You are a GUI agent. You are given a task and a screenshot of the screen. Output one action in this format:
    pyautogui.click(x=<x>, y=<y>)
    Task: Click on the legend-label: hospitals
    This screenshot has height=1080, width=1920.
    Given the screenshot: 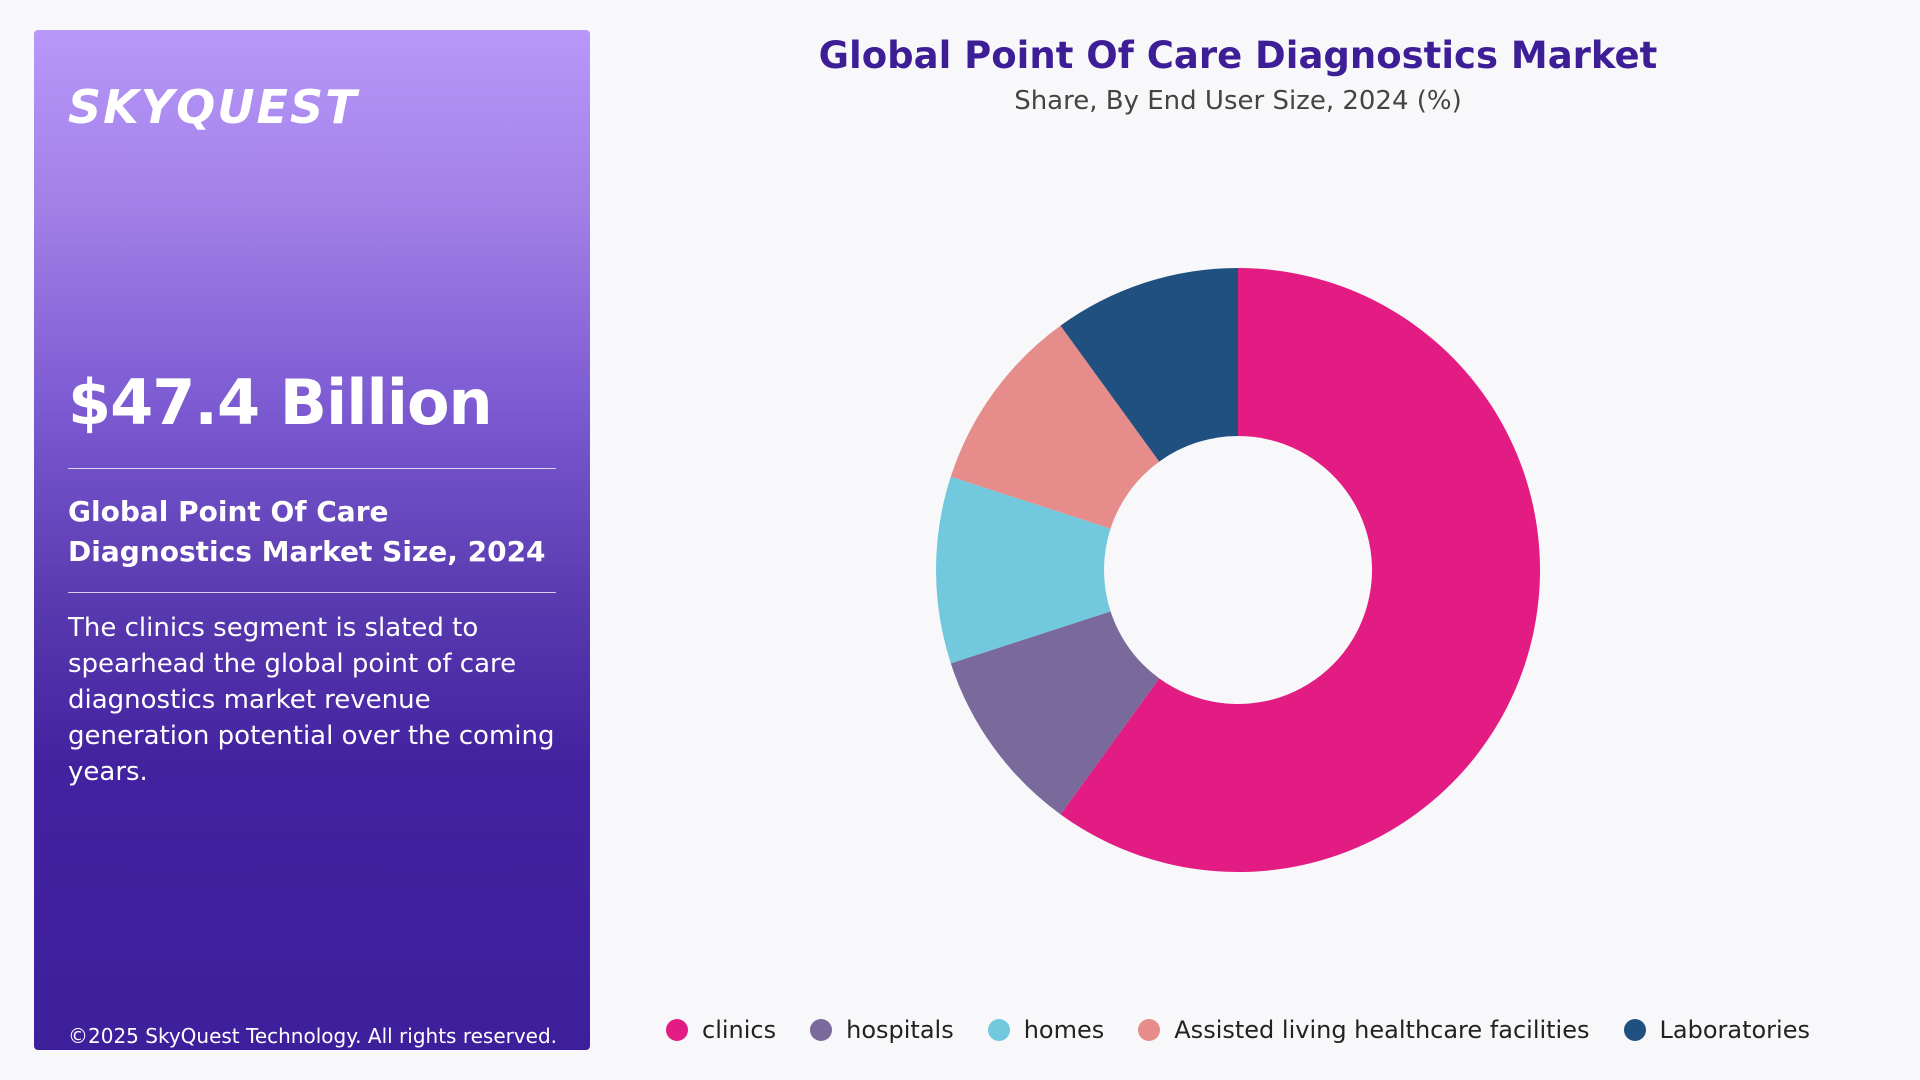 What is the action you would take?
    pyautogui.click(x=900, y=1030)
    